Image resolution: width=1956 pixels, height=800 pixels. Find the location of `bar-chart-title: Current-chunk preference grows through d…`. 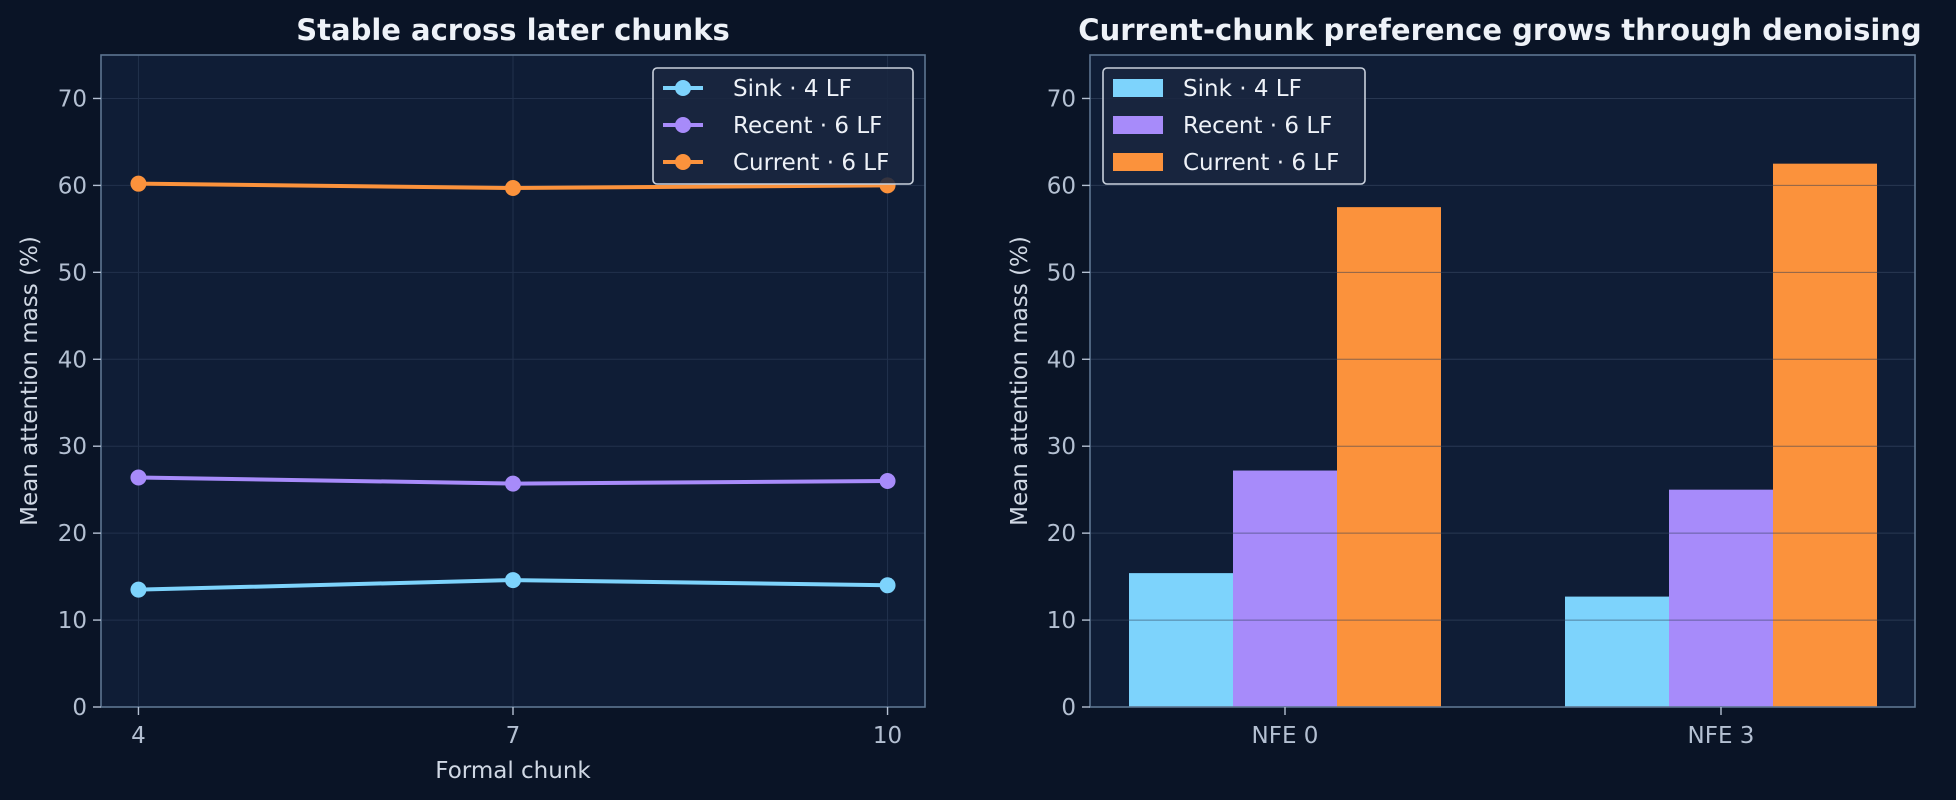

bar-chart-title: Current-chunk preference grows through d… is located at coordinates (1499, 30).